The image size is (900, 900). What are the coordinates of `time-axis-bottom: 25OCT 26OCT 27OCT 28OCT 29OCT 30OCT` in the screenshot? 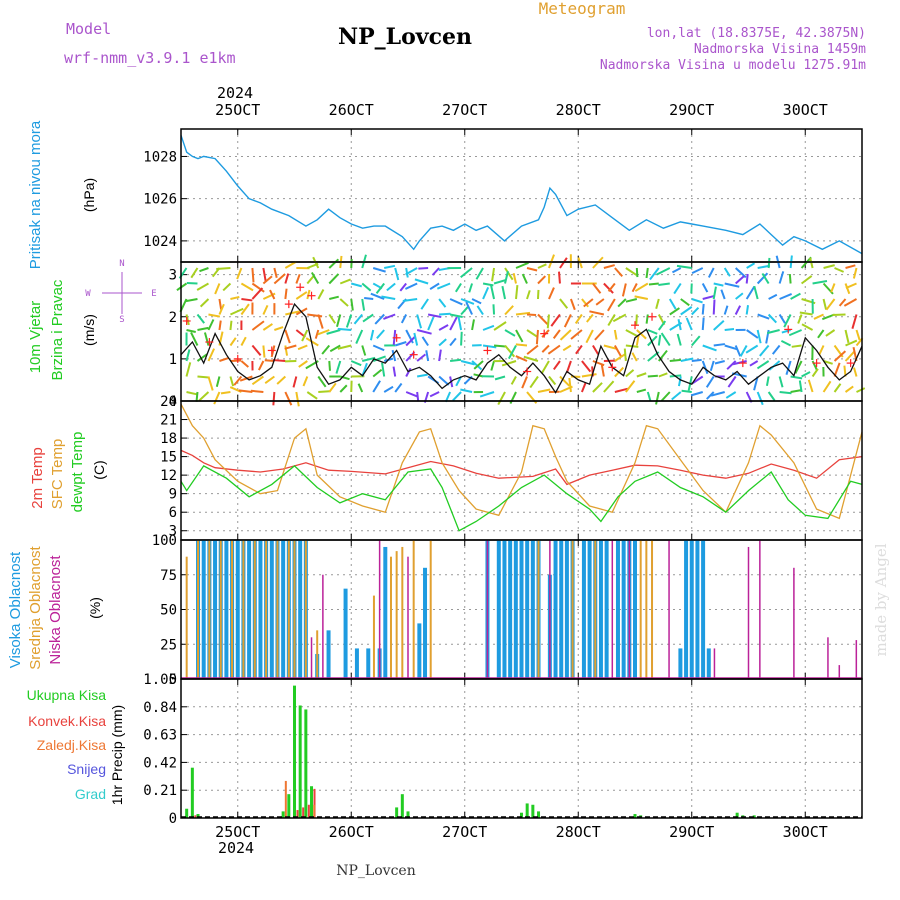 It's located at (521, 832).